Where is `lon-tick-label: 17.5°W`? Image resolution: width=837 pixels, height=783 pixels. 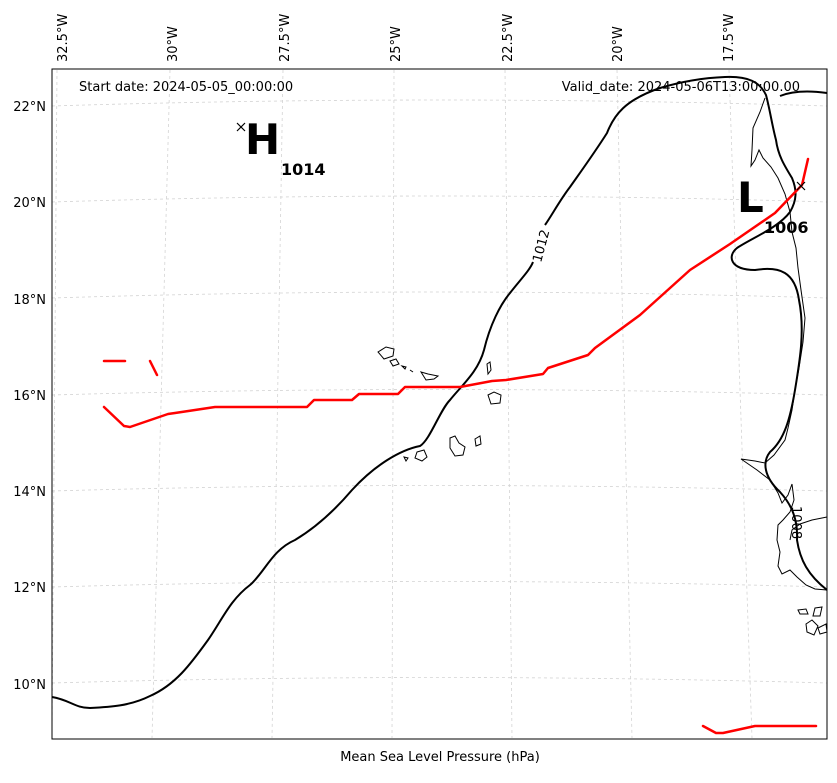 lon-tick-label: 17.5°W is located at coordinates (729, 38).